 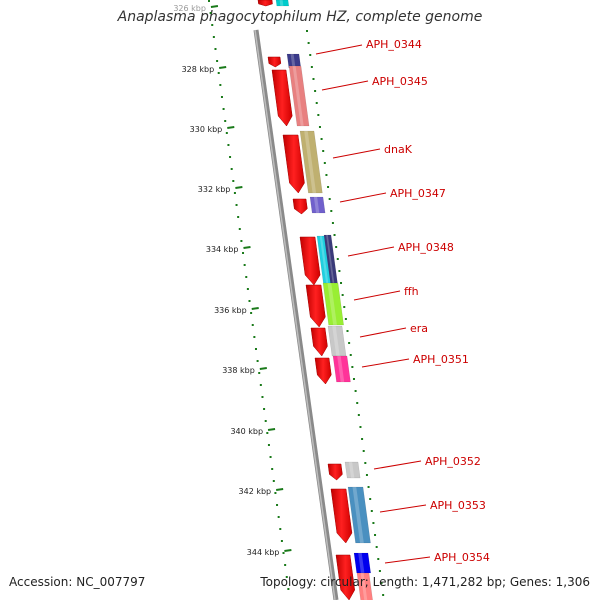 I want to click on gene-label-aph-0353: APH_0353, so click(x=458, y=505).